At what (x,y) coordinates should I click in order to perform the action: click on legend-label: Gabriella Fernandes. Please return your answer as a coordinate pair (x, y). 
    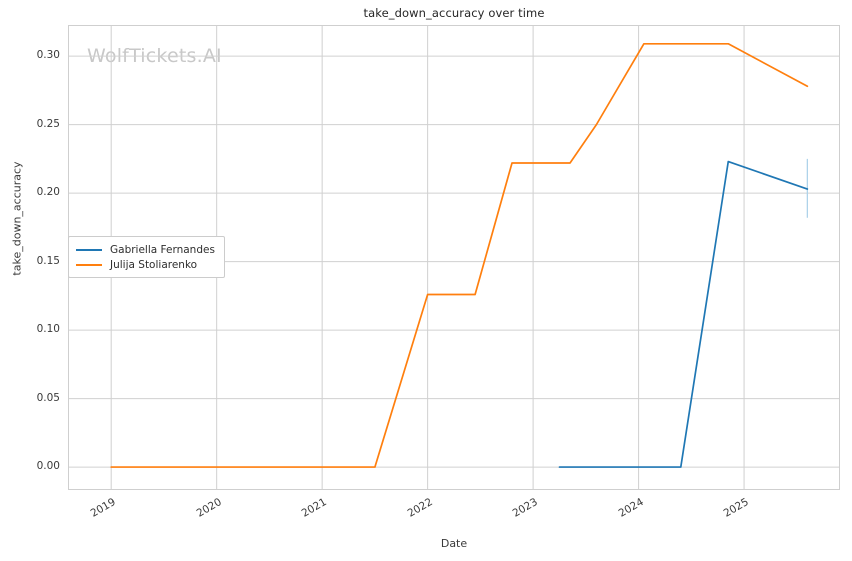
    Looking at the image, I should click on (162, 249).